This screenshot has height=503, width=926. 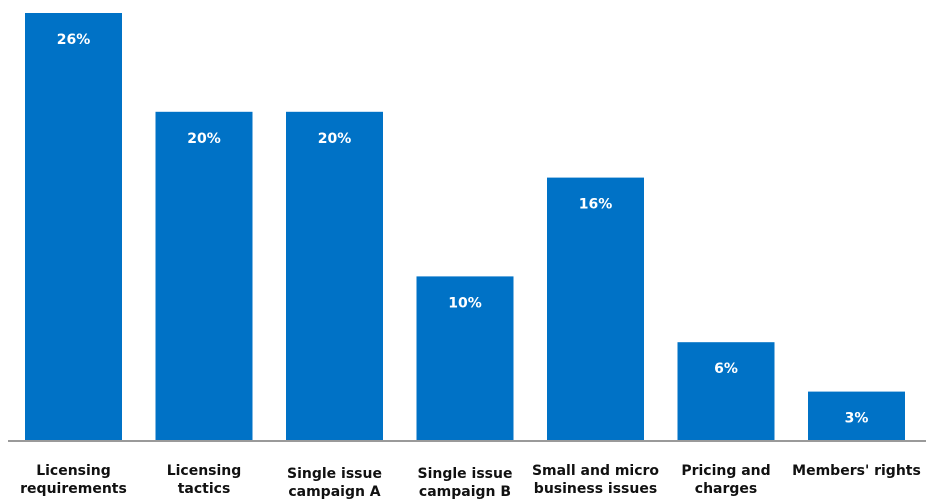 I want to click on category-label-line: Members' rights, so click(x=856, y=471).